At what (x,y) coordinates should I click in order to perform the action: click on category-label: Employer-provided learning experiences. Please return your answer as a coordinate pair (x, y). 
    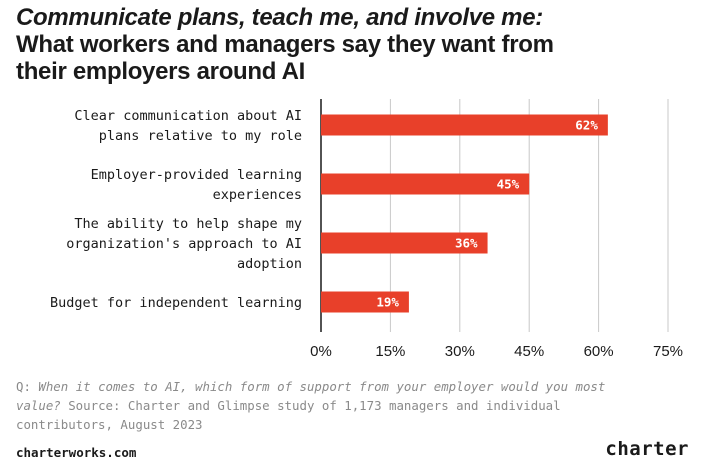
    Looking at the image, I should click on (196, 185).